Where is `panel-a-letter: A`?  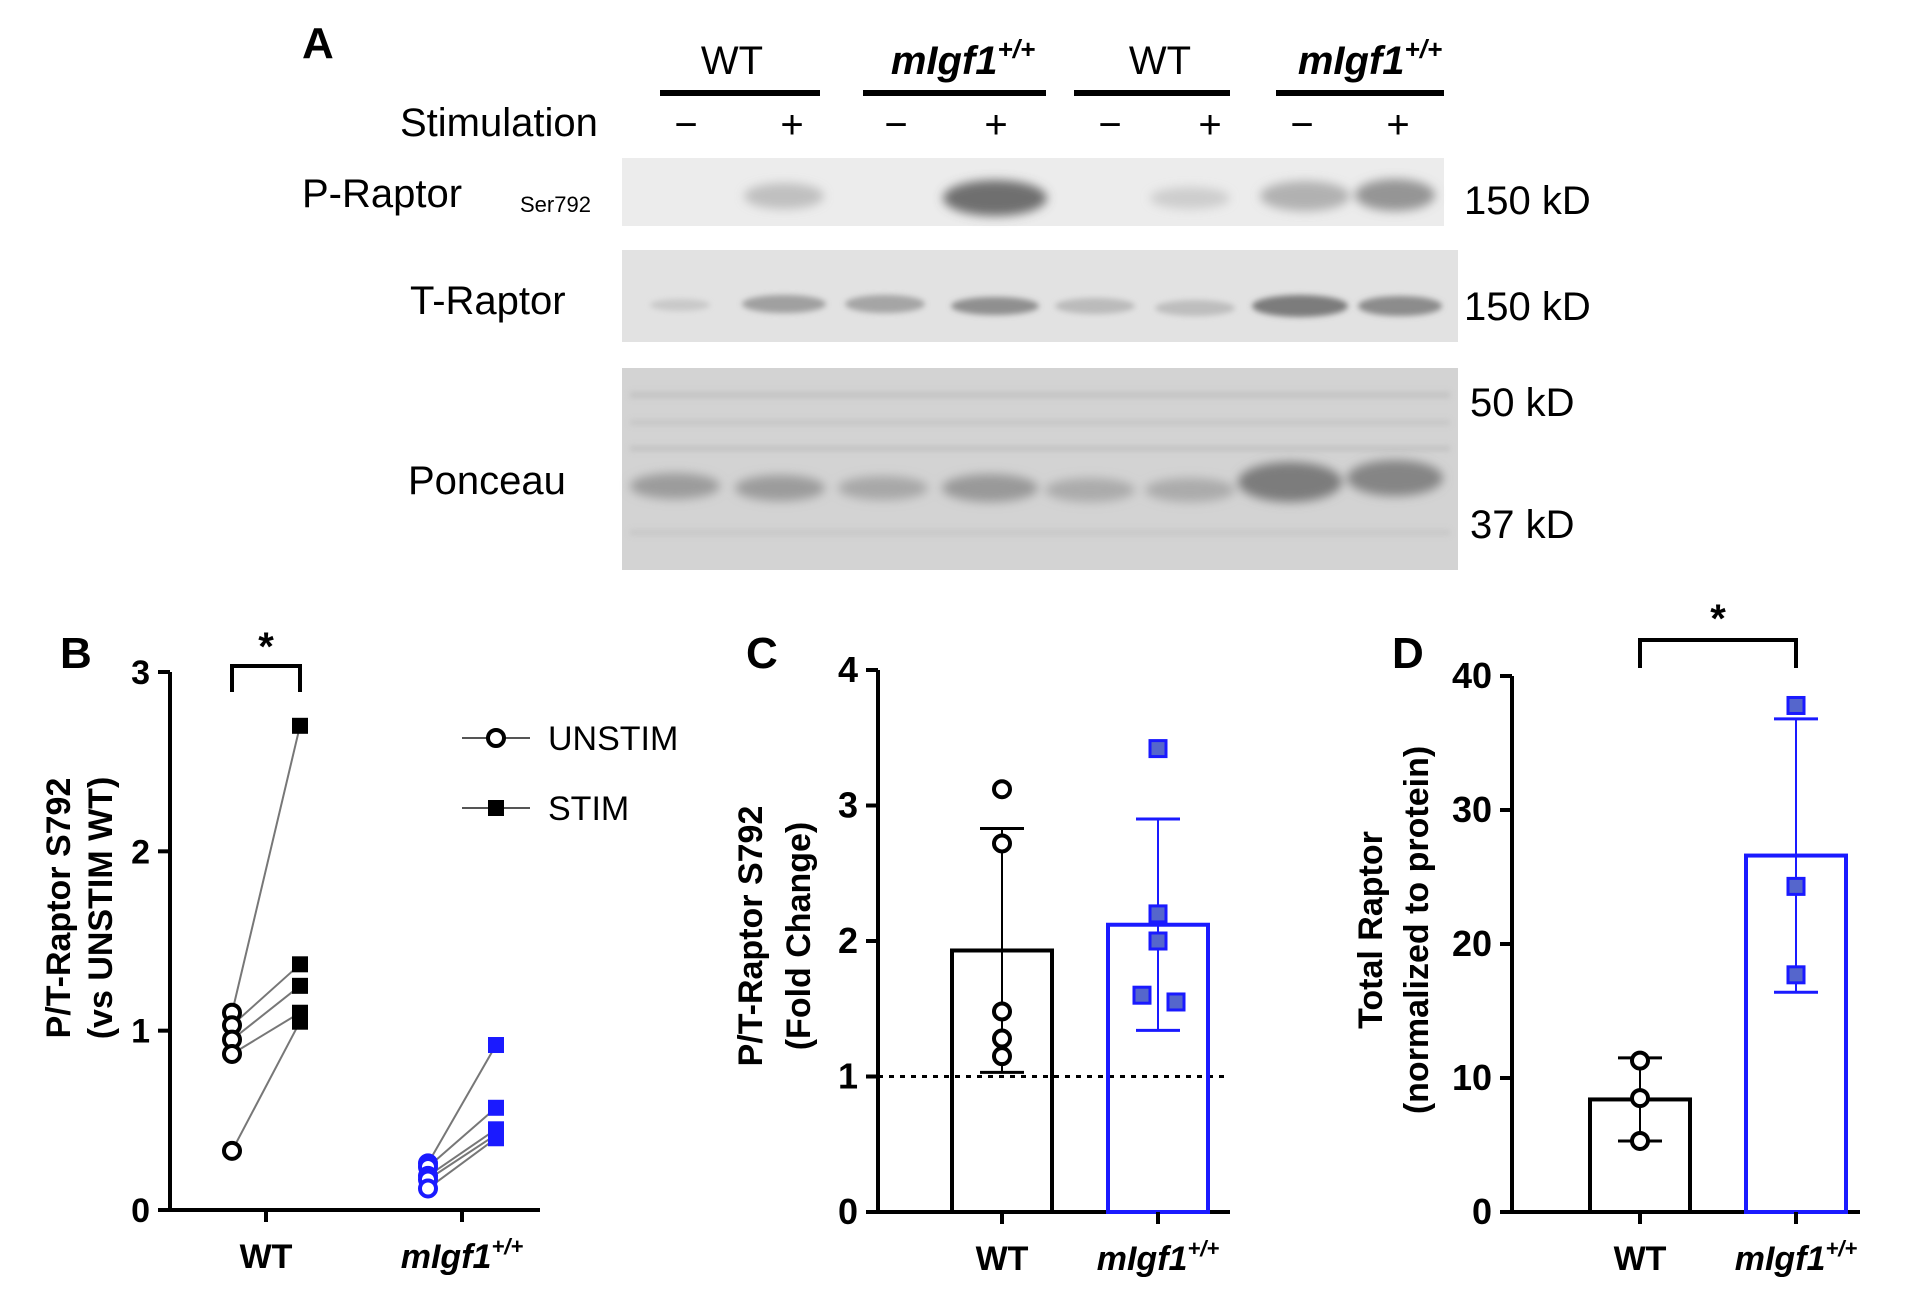
panel-a-letter: A is located at coordinates (318, 43).